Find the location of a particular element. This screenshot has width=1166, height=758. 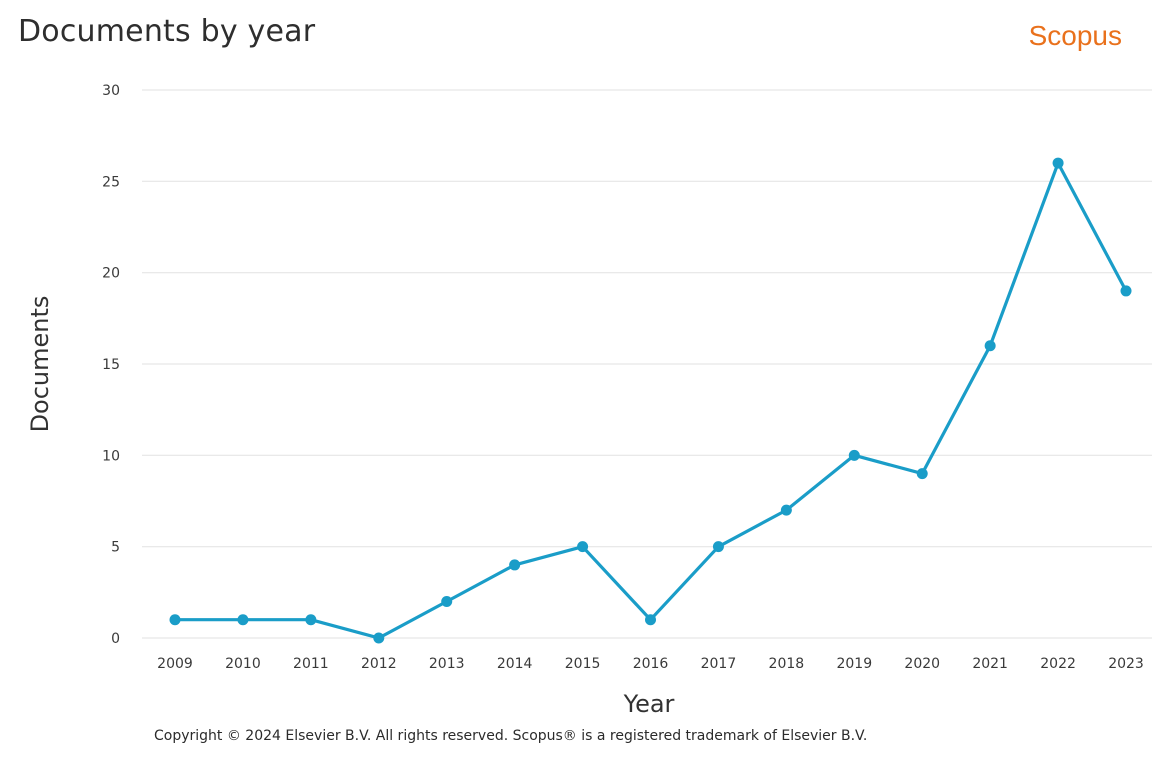

x-axis-label: Year is located at coordinates (649, 704).